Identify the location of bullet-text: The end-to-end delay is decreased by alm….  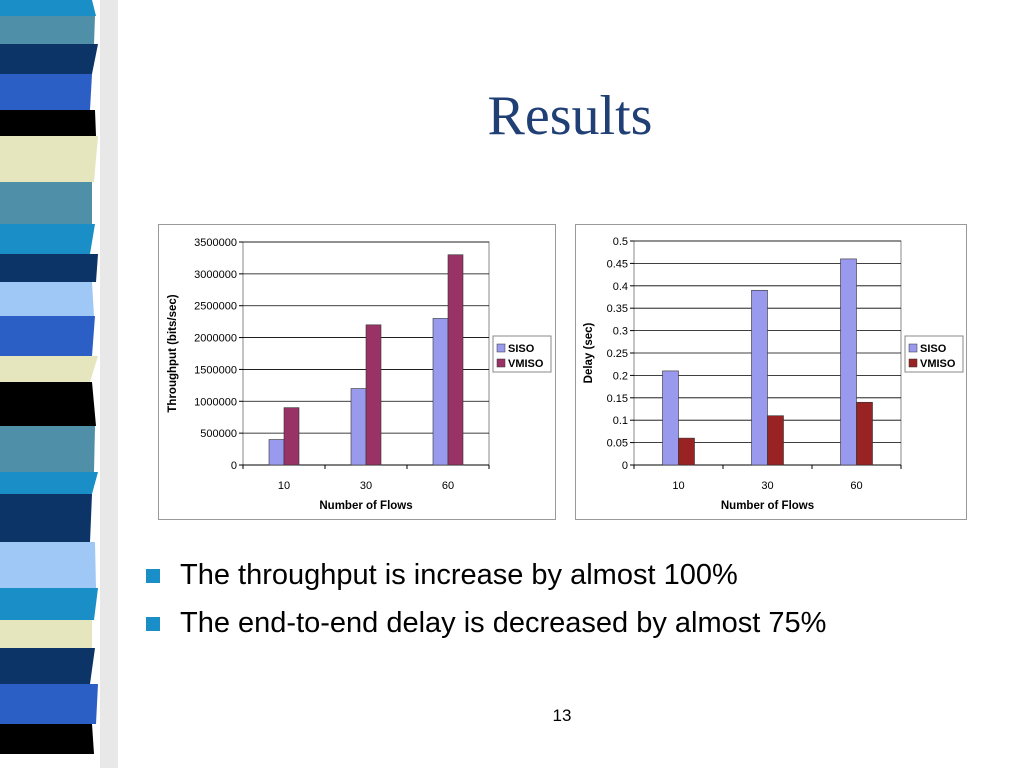
(503, 623).